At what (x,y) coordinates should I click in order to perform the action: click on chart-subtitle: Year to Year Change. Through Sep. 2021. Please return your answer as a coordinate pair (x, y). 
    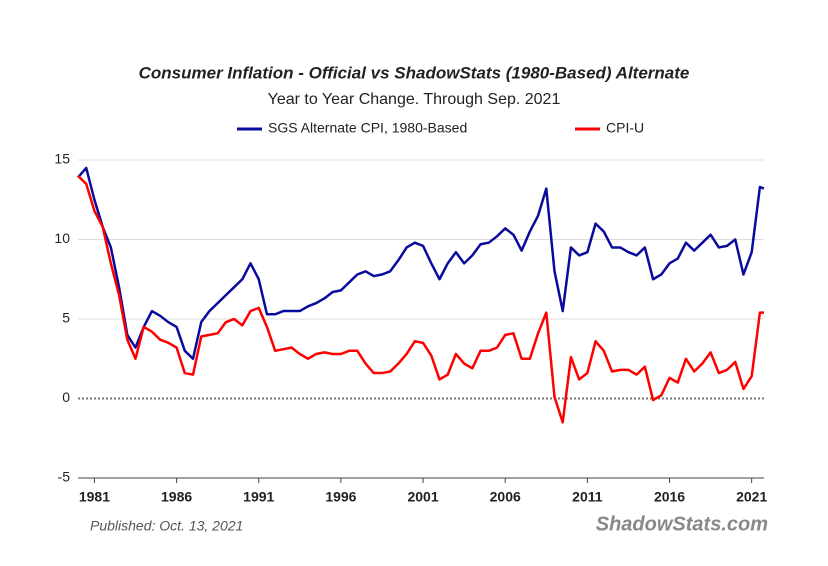
    Looking at the image, I should click on (414, 99).